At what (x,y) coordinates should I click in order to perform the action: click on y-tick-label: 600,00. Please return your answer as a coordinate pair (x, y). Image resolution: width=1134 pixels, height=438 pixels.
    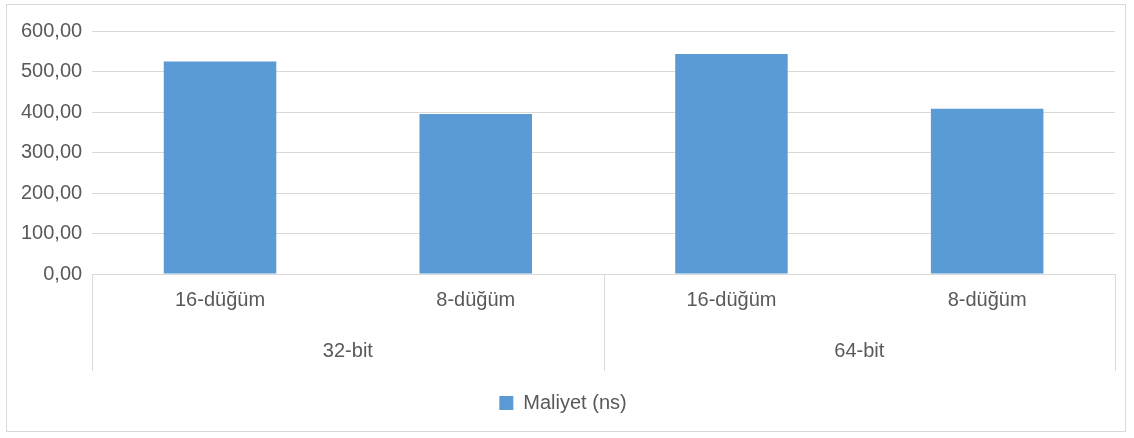
    Looking at the image, I should click on (52, 29).